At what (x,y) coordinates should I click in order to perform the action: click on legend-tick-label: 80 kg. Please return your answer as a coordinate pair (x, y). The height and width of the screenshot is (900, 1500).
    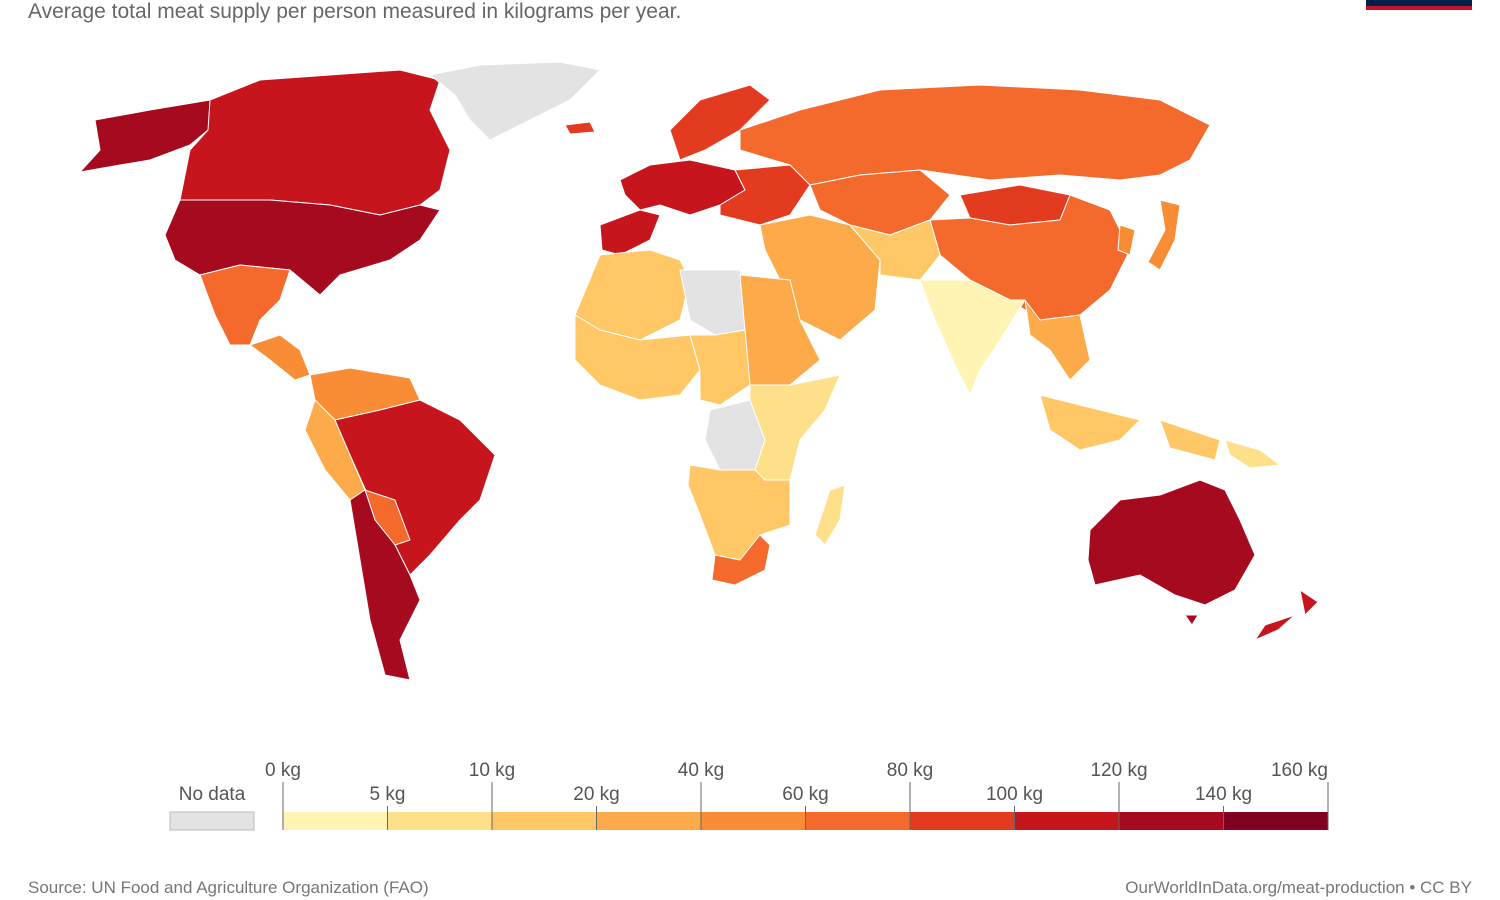
    Looking at the image, I should click on (910, 770).